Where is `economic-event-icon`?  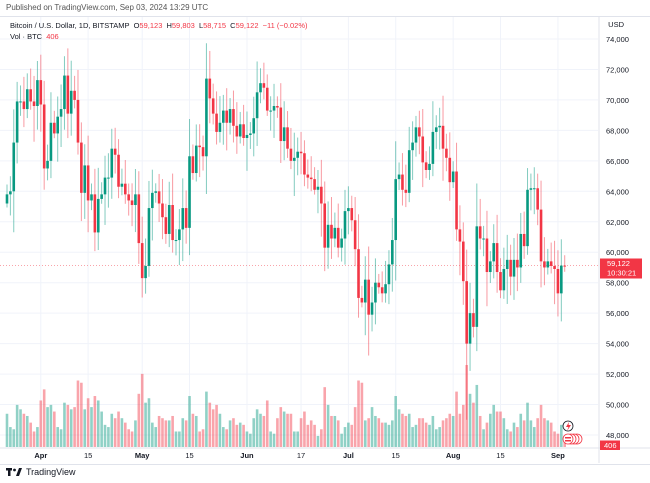
economic-event-icon is located at coordinates (568, 439).